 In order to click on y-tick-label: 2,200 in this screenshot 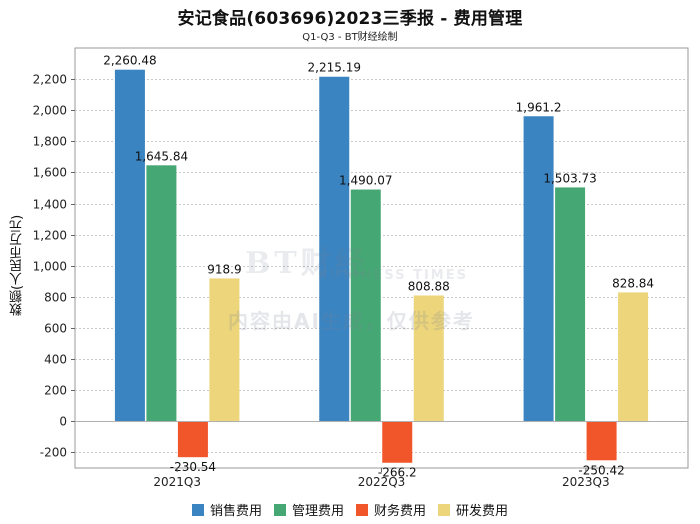, I will do `click(50, 80)`.